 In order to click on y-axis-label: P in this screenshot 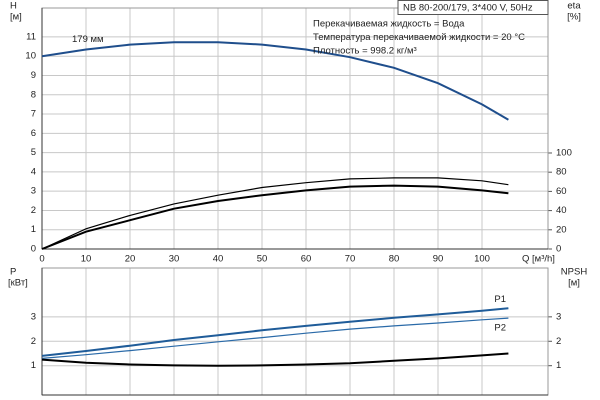, I will do `click(13, 272)`.